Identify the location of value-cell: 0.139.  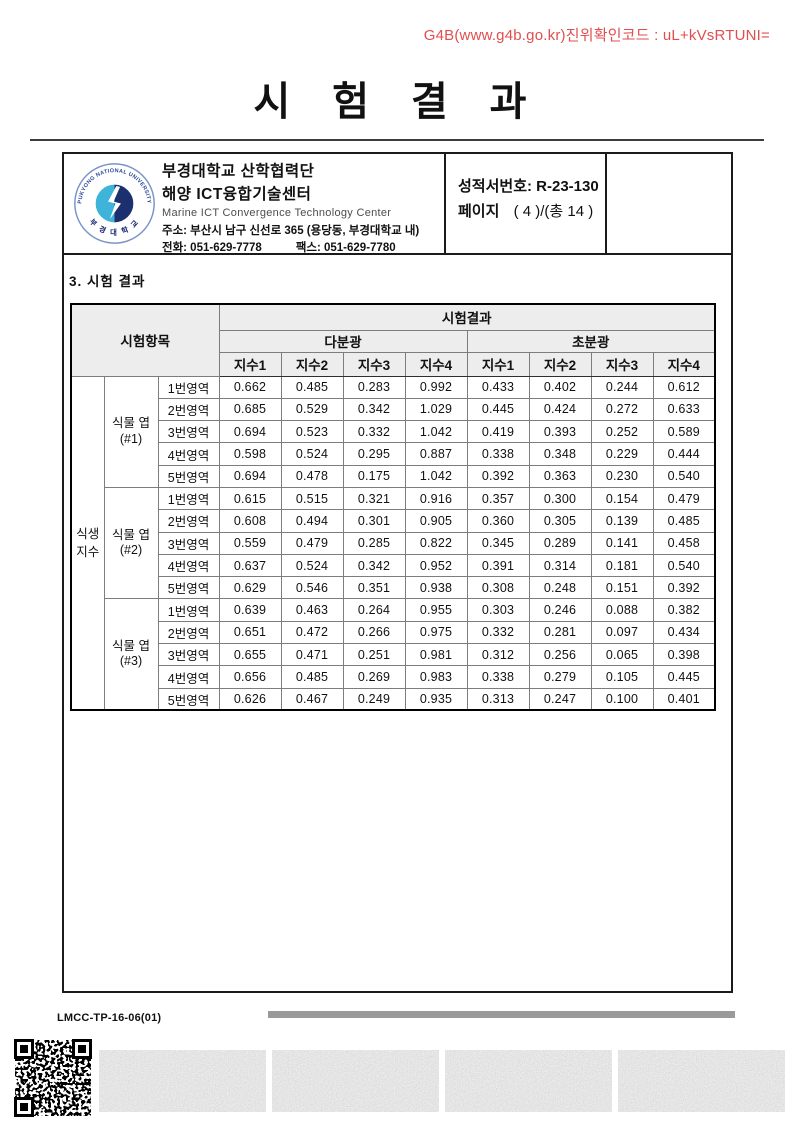
(622, 521).